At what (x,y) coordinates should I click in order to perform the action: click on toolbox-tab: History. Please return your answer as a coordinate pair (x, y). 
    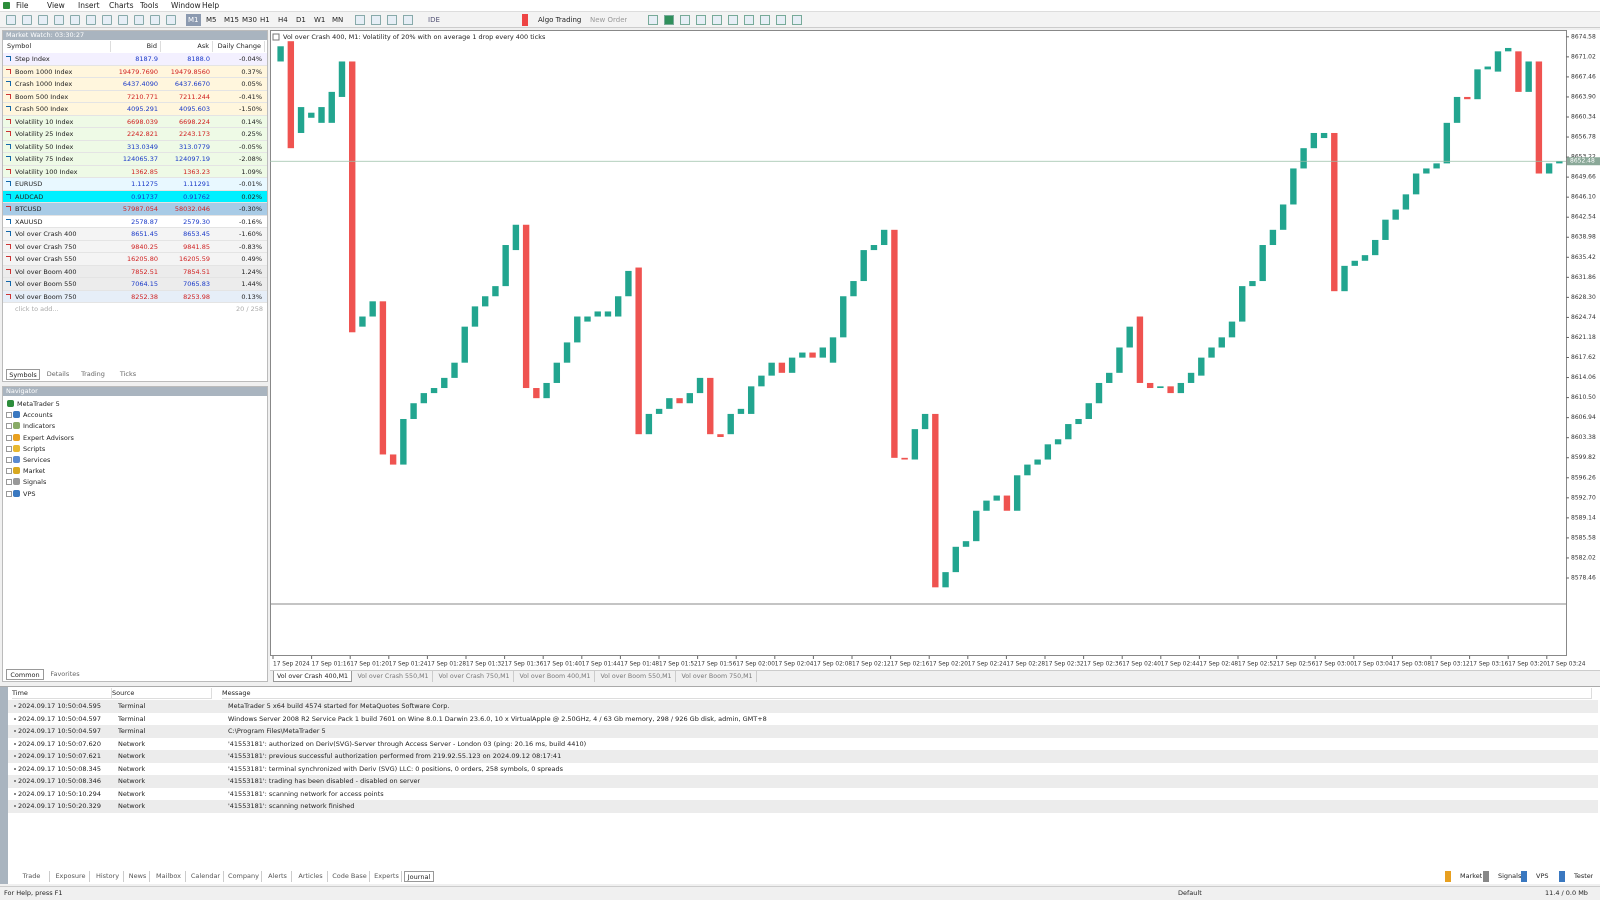
    Looking at the image, I should click on (108, 876).